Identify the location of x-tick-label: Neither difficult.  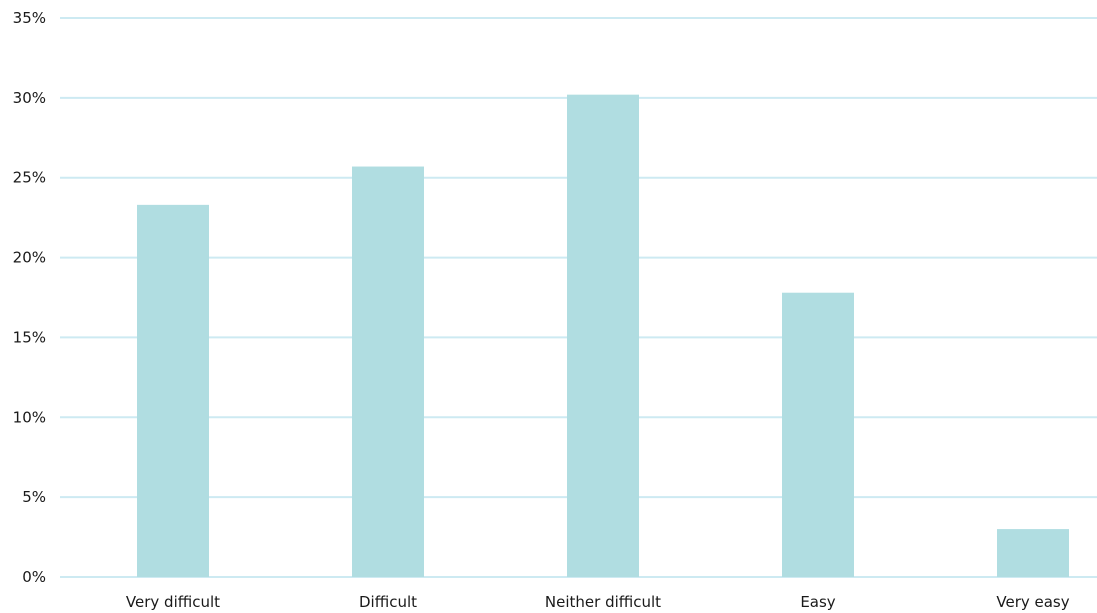
(603, 602).